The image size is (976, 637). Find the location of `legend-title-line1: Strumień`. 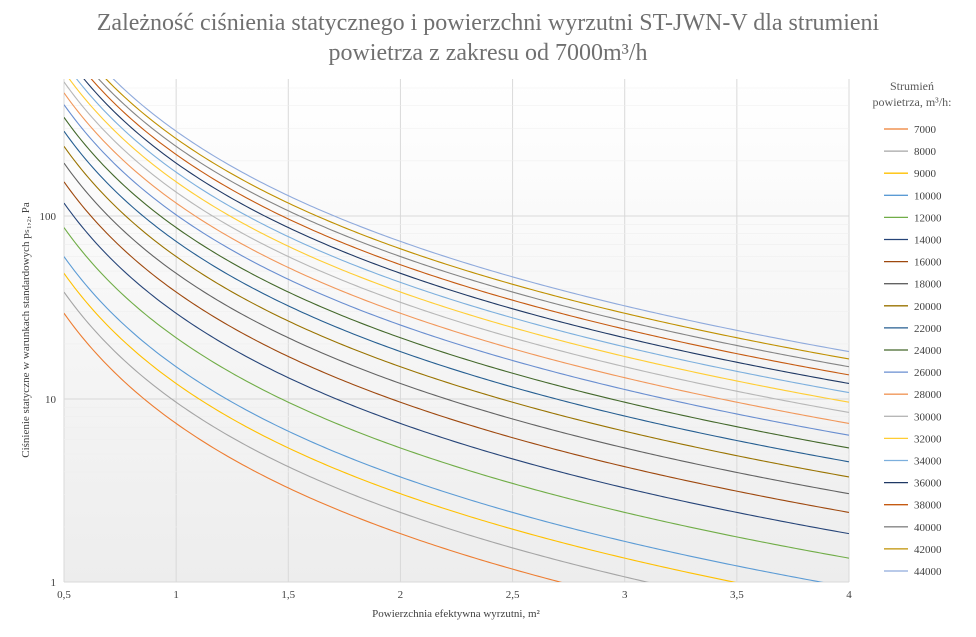

legend-title-line1: Strumień is located at coordinates (912, 86).